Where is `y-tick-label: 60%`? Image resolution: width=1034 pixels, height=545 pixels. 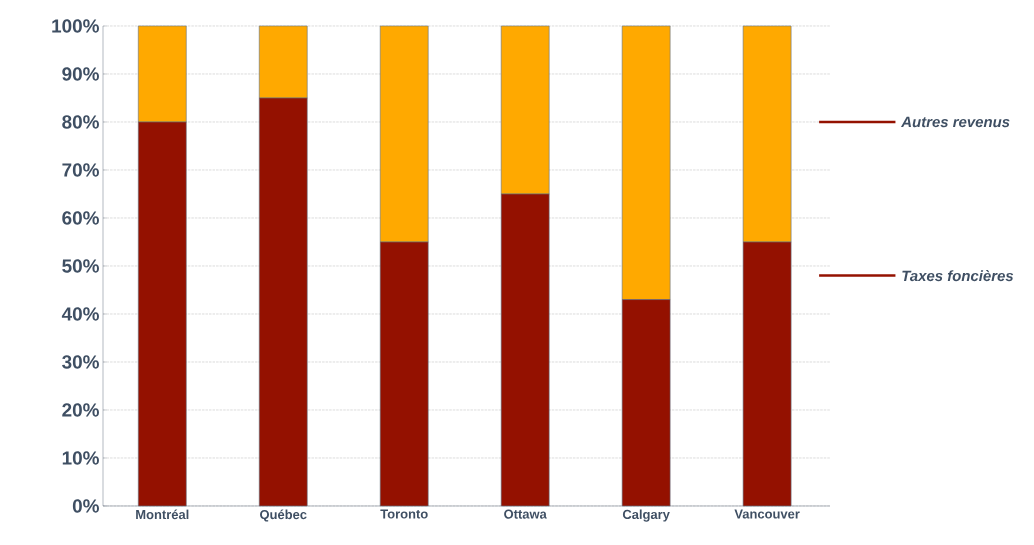 y-tick-label: 60% is located at coordinates (80, 218).